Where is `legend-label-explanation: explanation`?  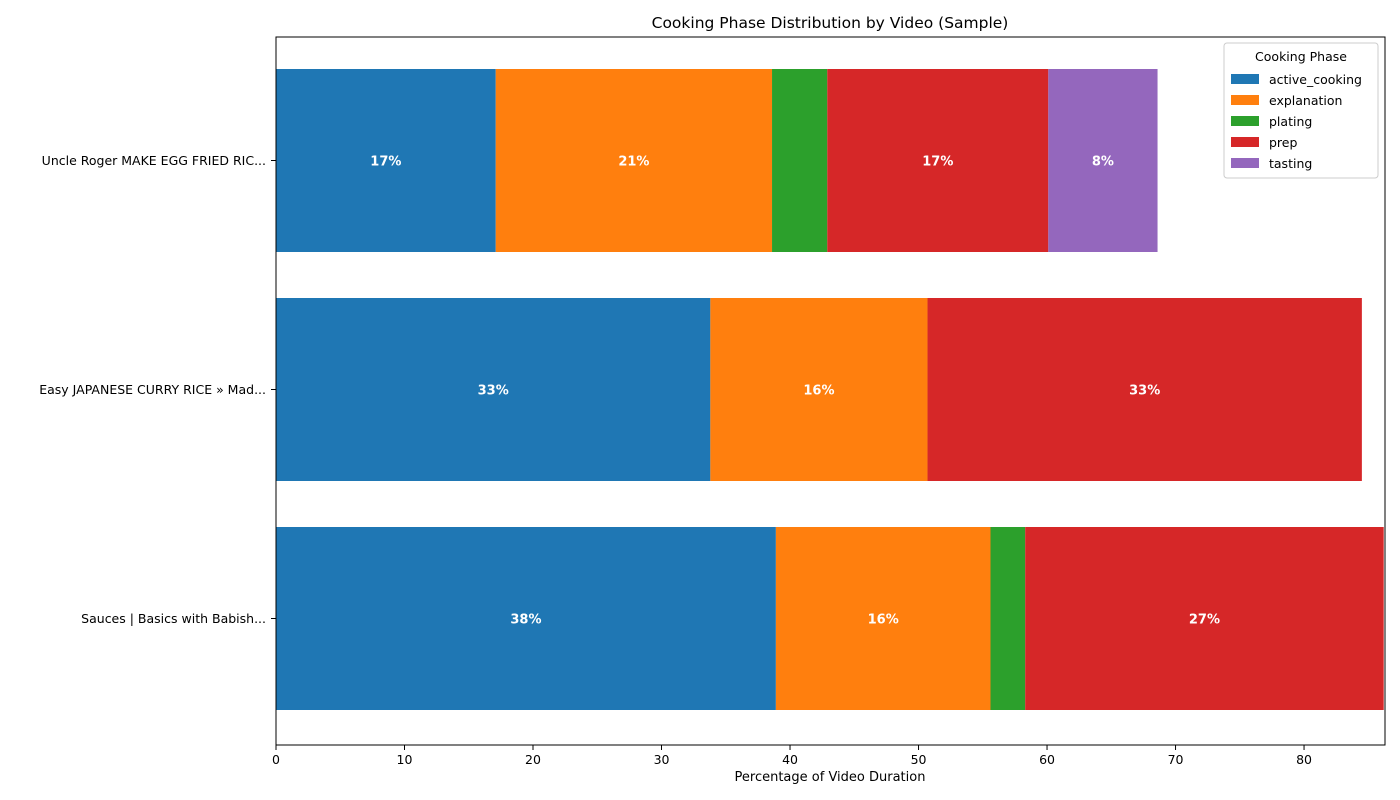
legend-label-explanation: explanation is located at coordinates (1305, 100).